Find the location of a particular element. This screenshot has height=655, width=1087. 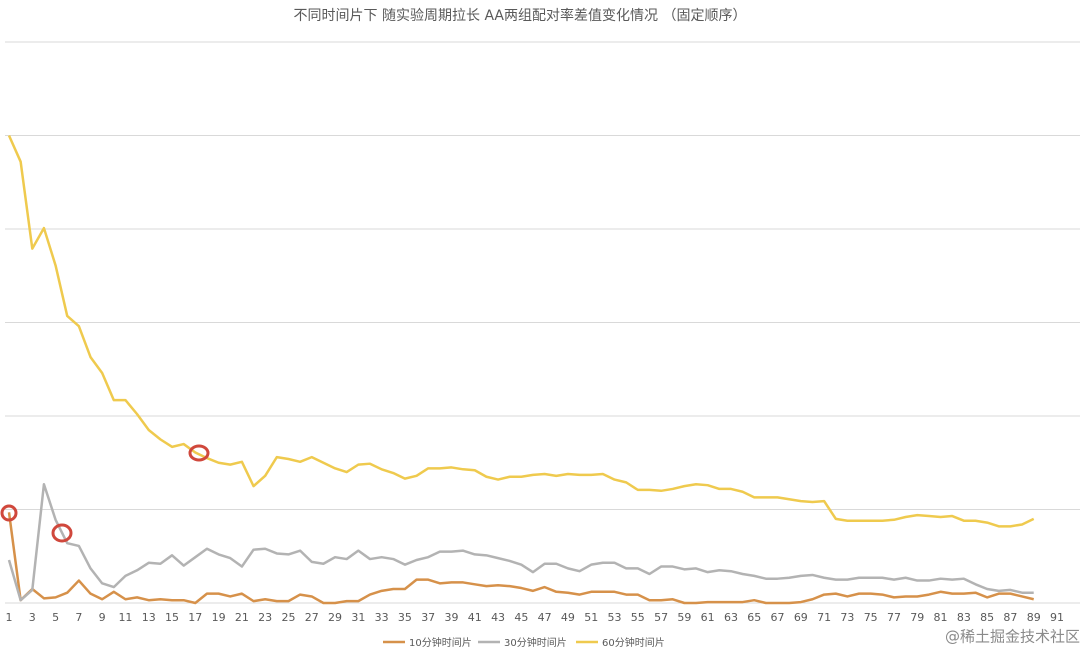

legend-item: 60分钟时间片 is located at coordinates (620, 642).